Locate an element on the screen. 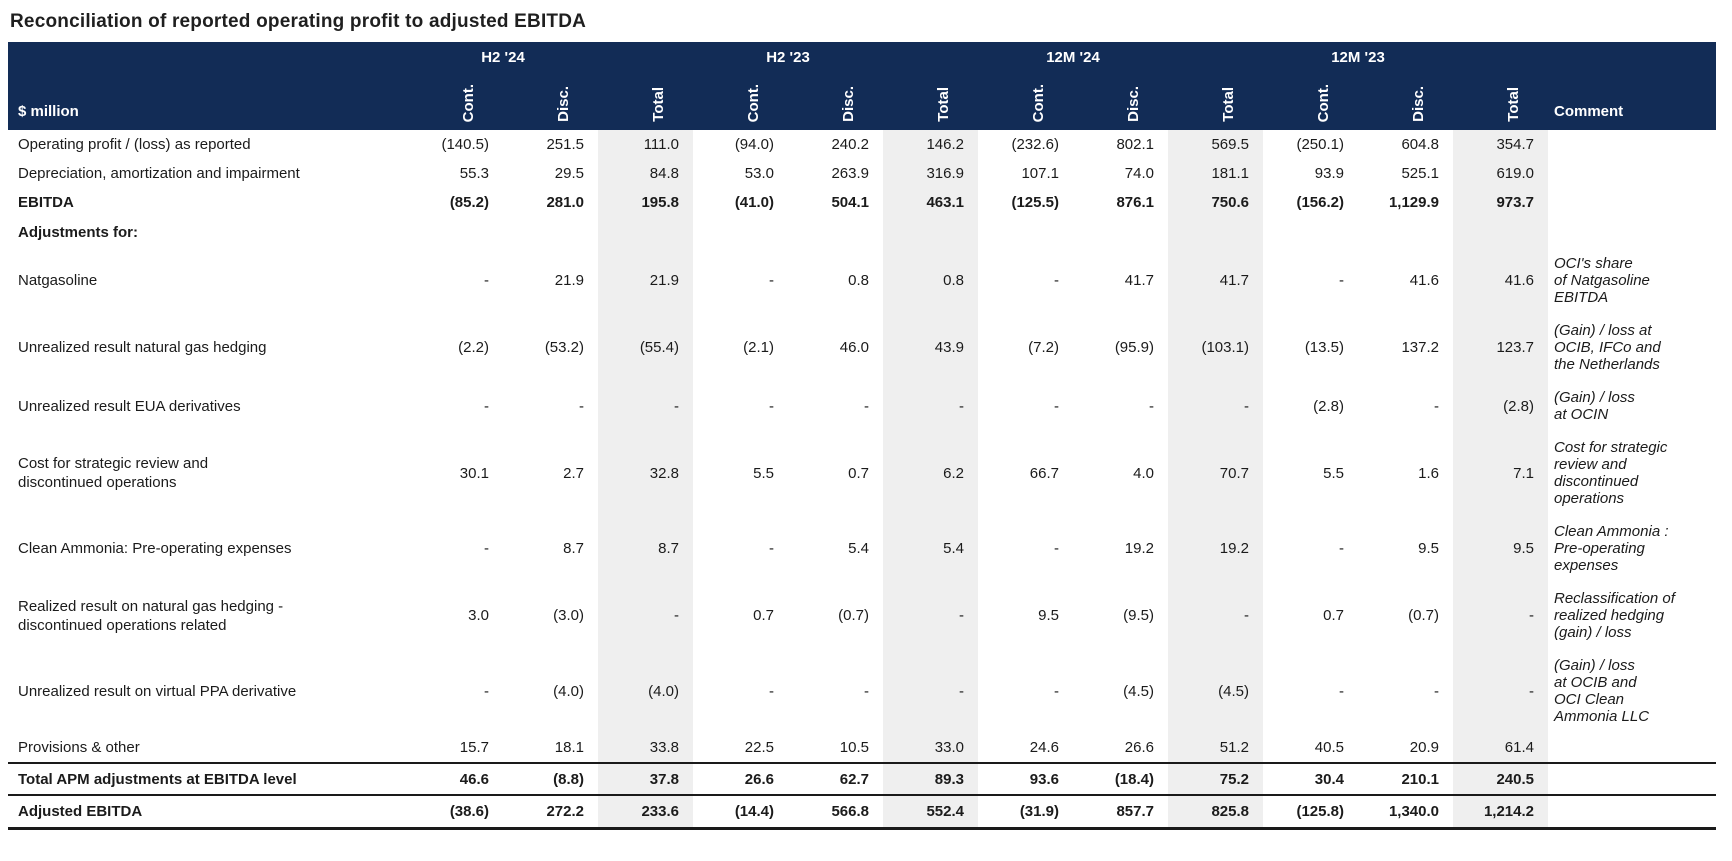 This screenshot has height=861, width=1732. value-cell: 43.9 is located at coordinates (930, 347).